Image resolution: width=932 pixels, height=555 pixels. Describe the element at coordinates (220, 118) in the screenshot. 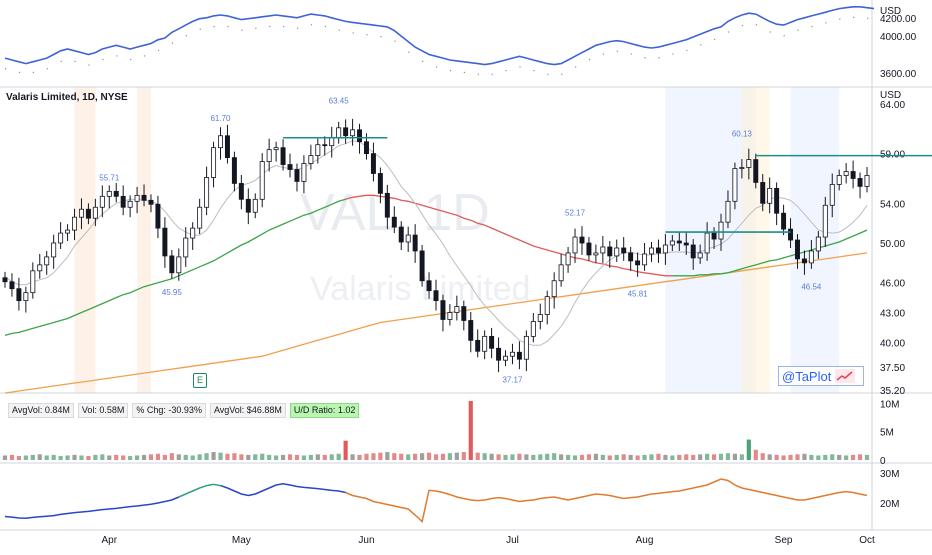

I see `price-annotation-2: 61.70` at that location.